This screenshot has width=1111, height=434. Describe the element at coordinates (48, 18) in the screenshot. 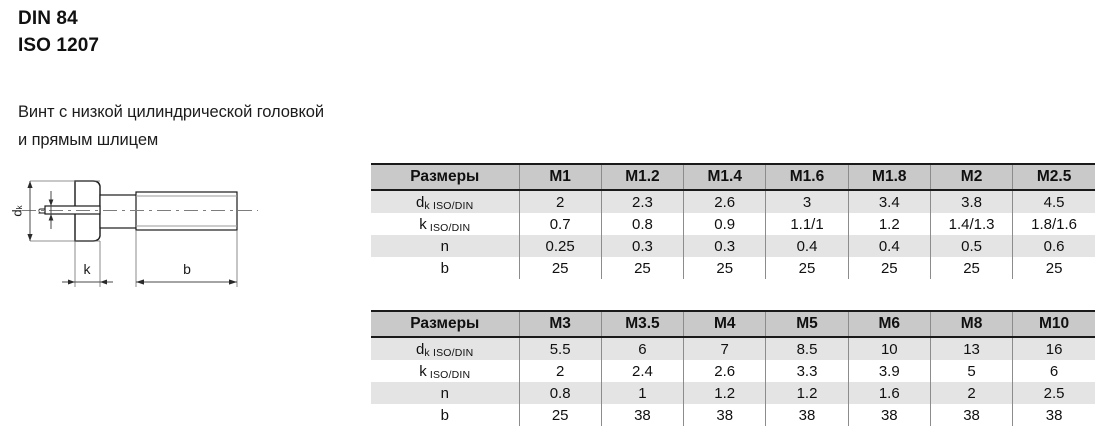

I see `din-standard-title: DIN 84` at that location.